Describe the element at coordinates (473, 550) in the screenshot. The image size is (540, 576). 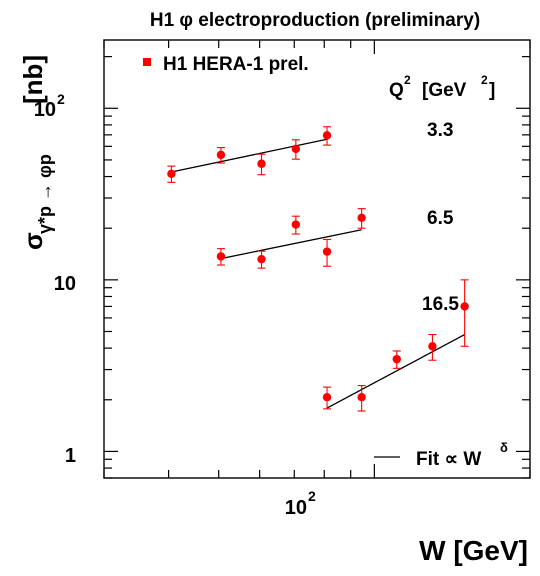
I see `x-axis-label: W [GeV]` at that location.